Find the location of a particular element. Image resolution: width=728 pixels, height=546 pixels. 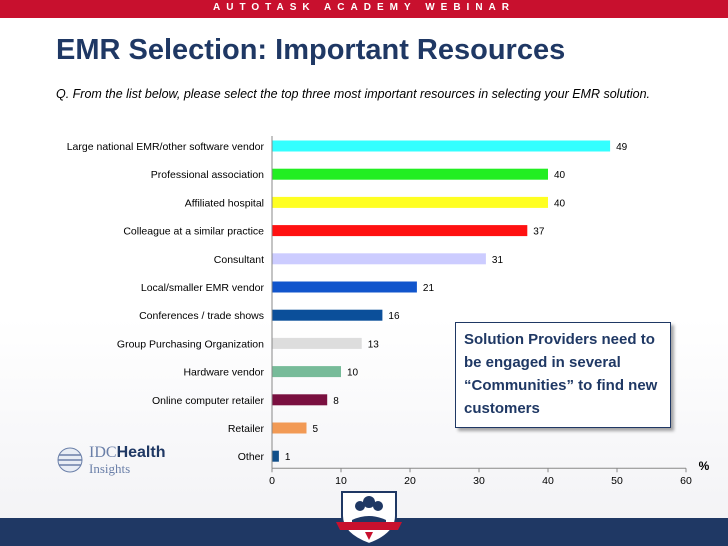

idc-health-insights-logo: IDCHealth Insights is located at coordinates (111, 461).